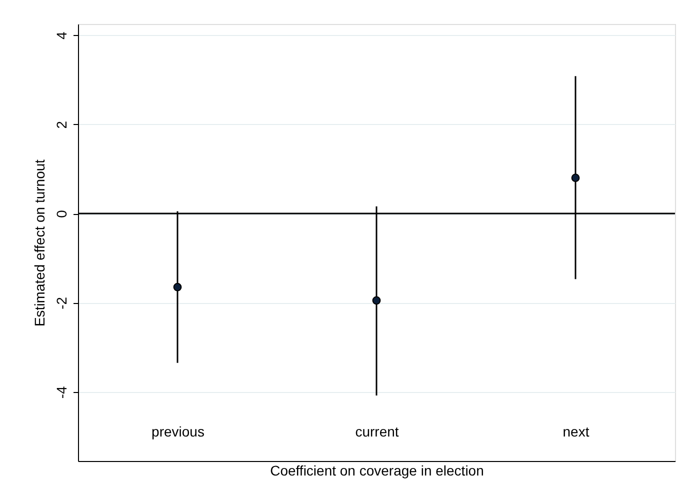 The width and height of the screenshot is (678, 498). I want to click on y-tick-label: -2, so click(62, 303).